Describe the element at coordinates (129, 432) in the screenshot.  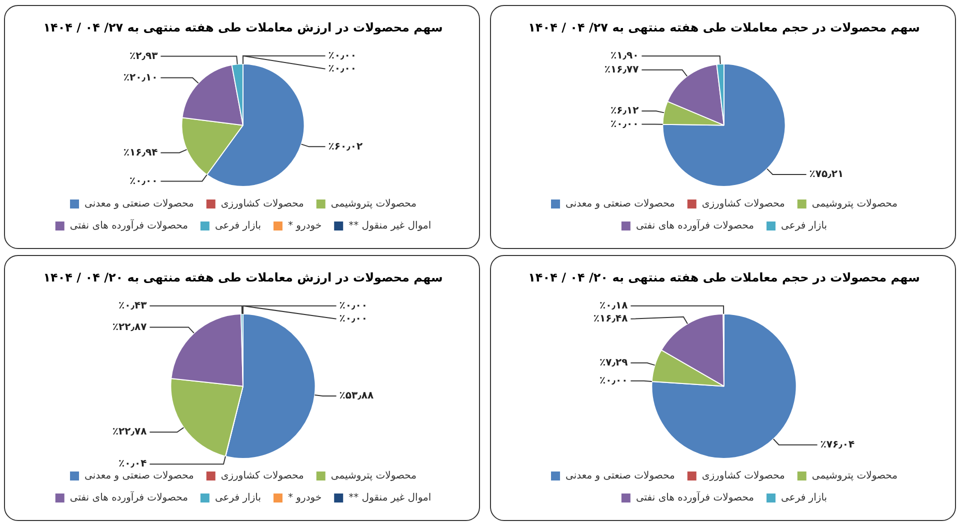
I see `data-label: ٪۲۲٫۷۸` at that location.